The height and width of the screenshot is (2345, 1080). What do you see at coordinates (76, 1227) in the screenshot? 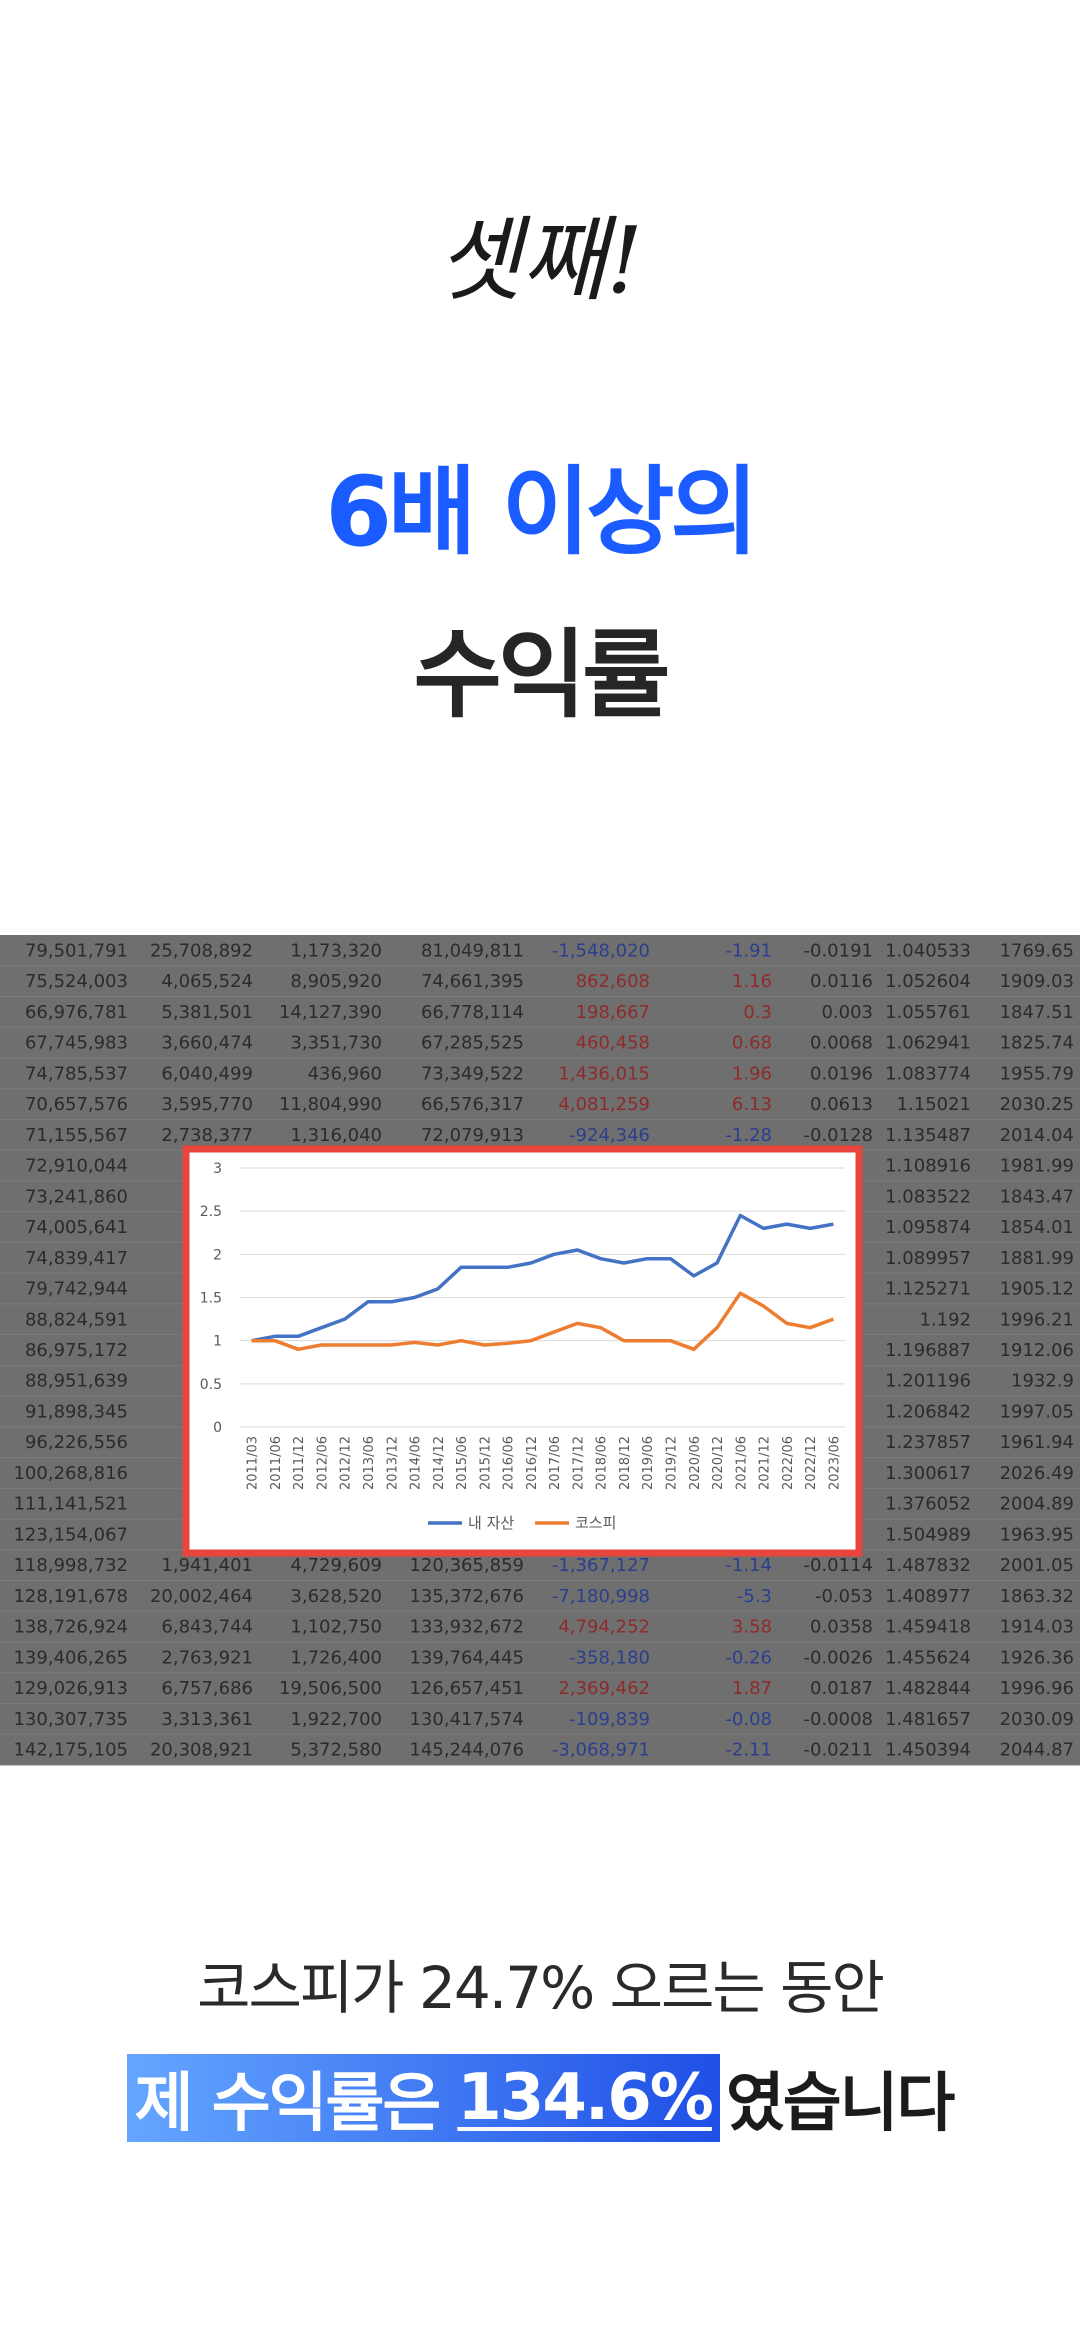
I see `sheet-cell: 74,005,641` at bounding box center [76, 1227].